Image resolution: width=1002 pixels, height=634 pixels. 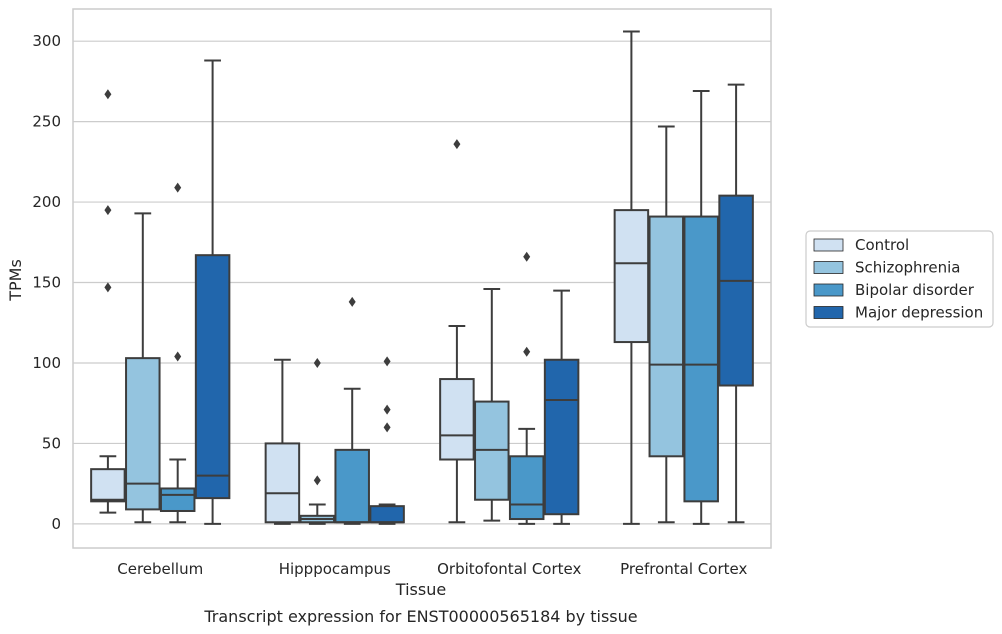 What do you see at coordinates (46, 41) in the screenshot?
I see `y-tick-label: 300` at bounding box center [46, 41].